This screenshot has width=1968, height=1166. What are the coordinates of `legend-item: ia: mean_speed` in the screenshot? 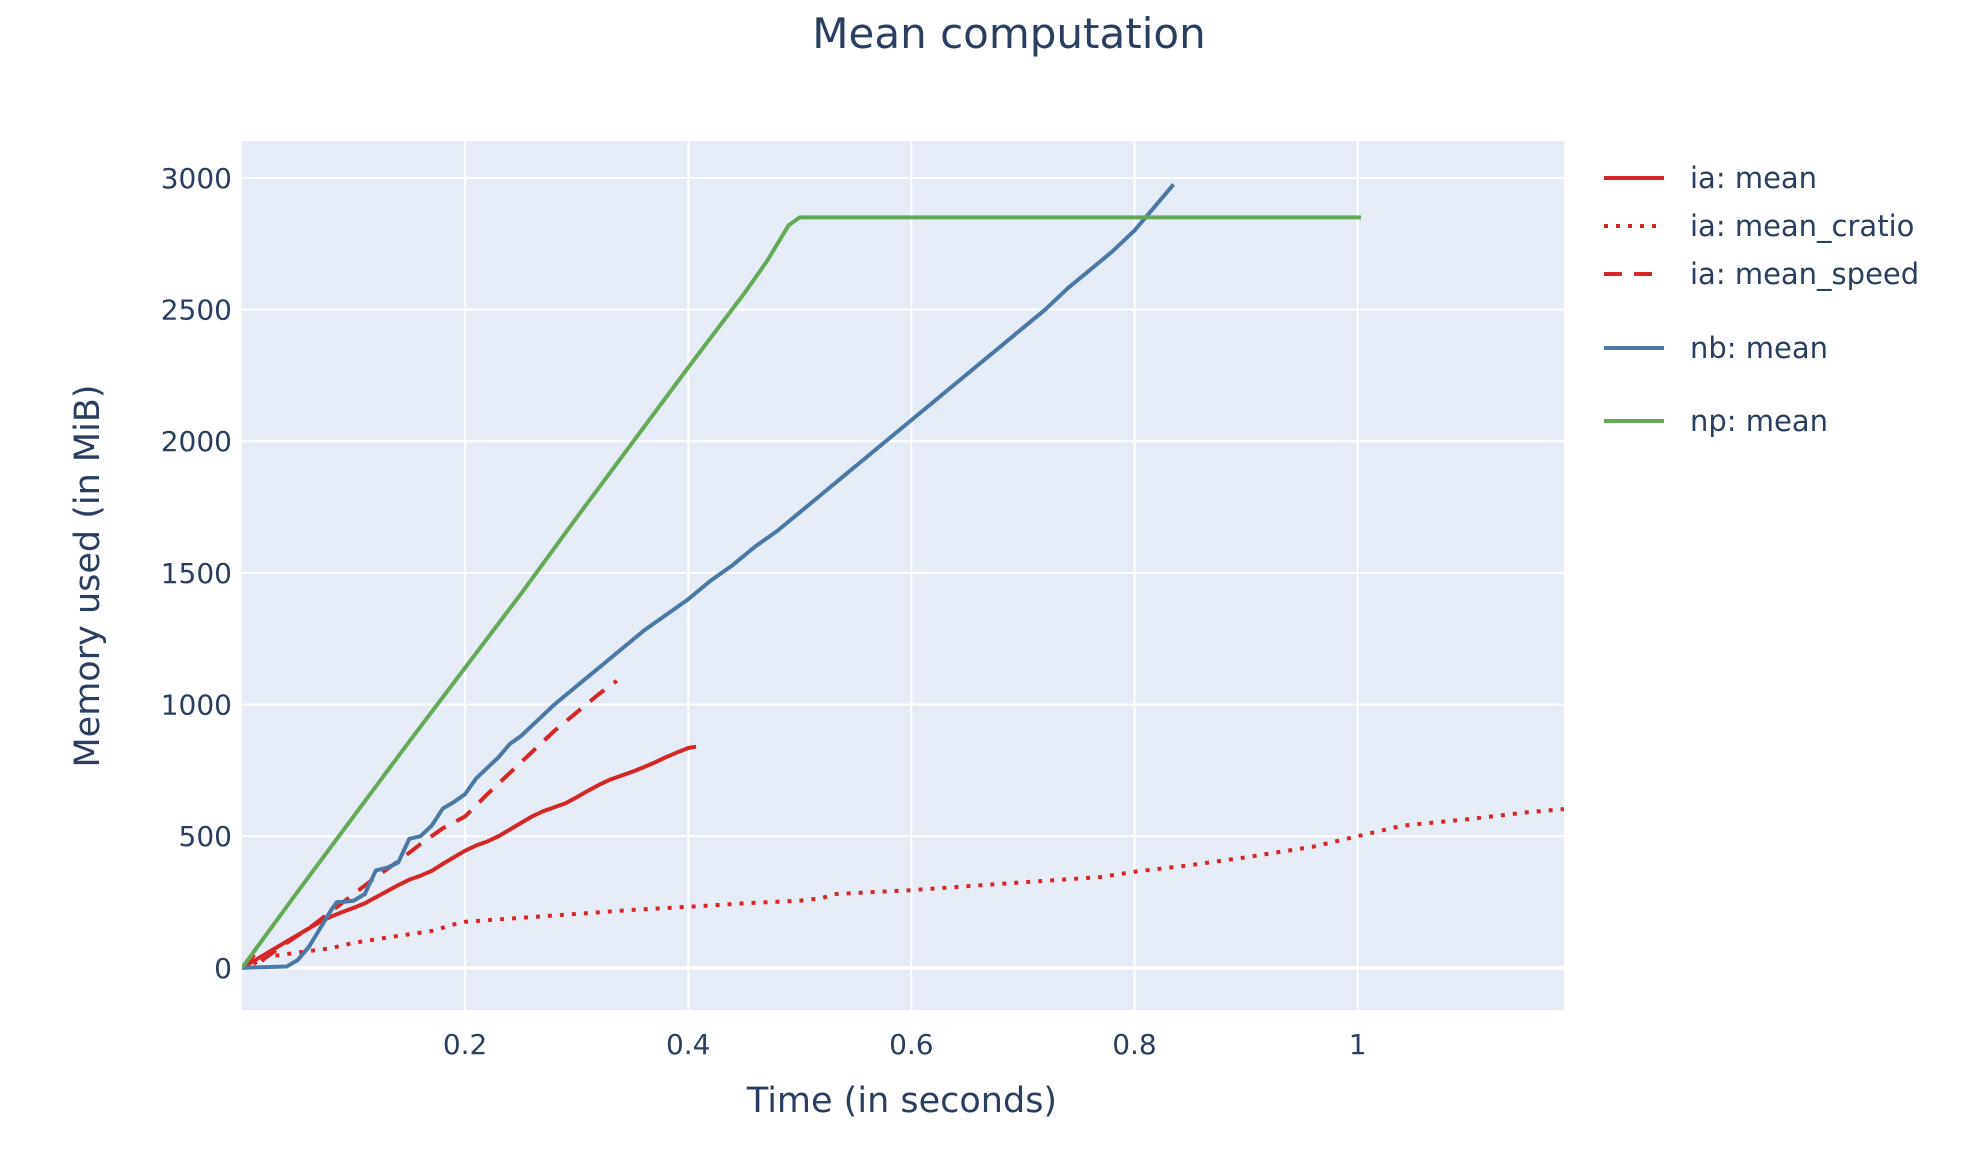 It's located at (1761, 274).